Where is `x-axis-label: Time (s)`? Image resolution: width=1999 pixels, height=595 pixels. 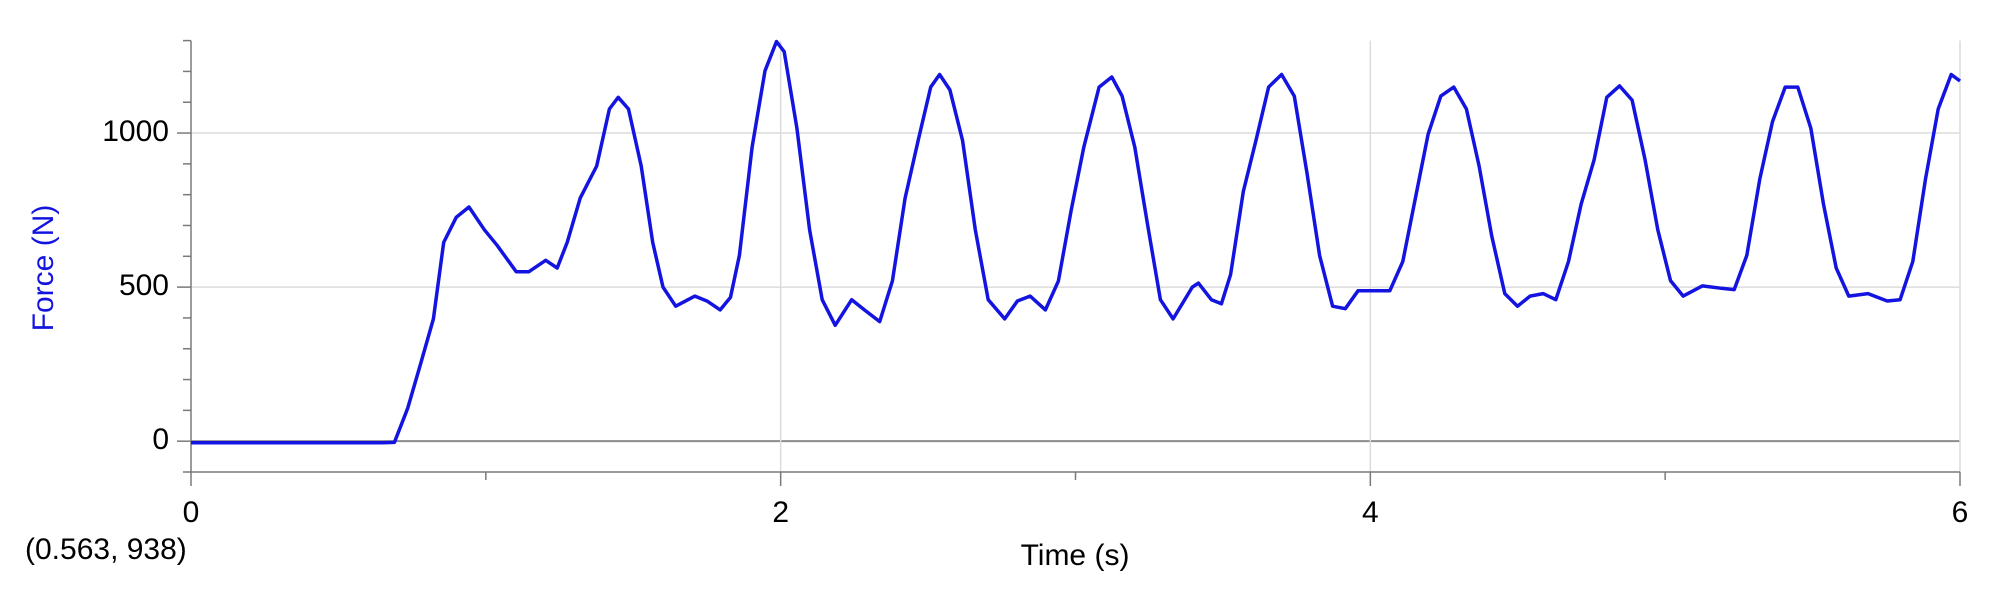 x-axis-label: Time (s) is located at coordinates (1075, 555).